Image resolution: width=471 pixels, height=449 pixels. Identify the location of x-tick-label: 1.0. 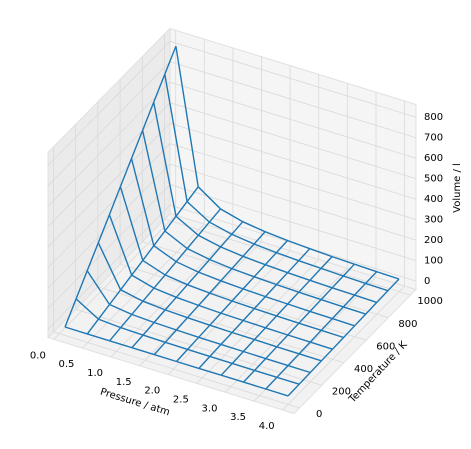
(95, 373).